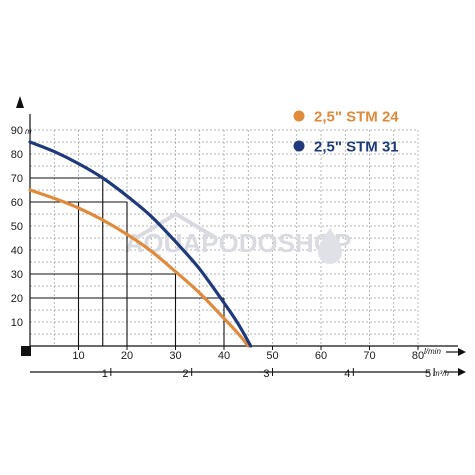 This screenshot has height=475, width=475. I want to click on x2-unit-label: m³/h, so click(441, 373).